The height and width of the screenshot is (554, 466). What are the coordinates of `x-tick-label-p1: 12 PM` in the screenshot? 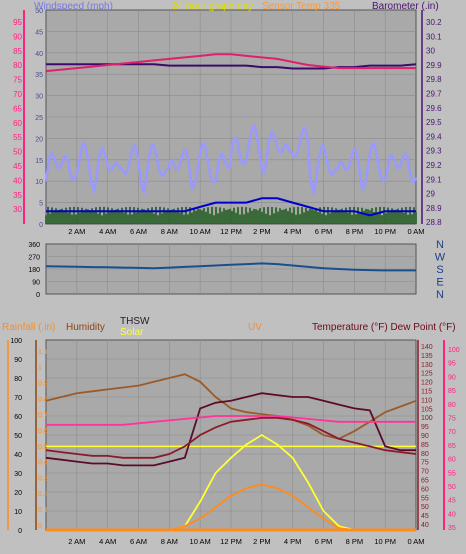 It's located at (231, 231).